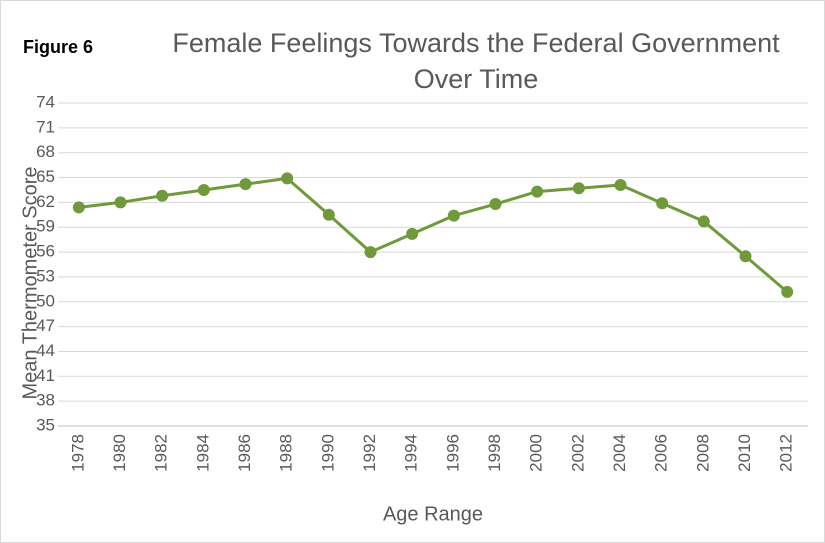  What do you see at coordinates (45, 400) in the screenshot?
I see `y-tick-label: 38` at bounding box center [45, 400].